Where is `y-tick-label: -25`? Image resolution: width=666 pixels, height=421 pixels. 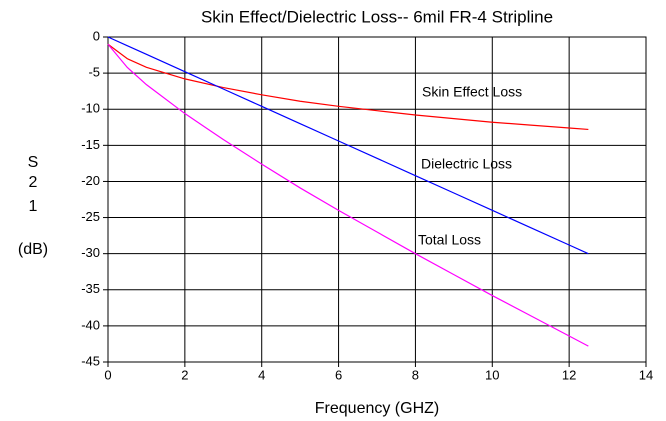 y-tick-label: -25 is located at coordinates (90, 216).